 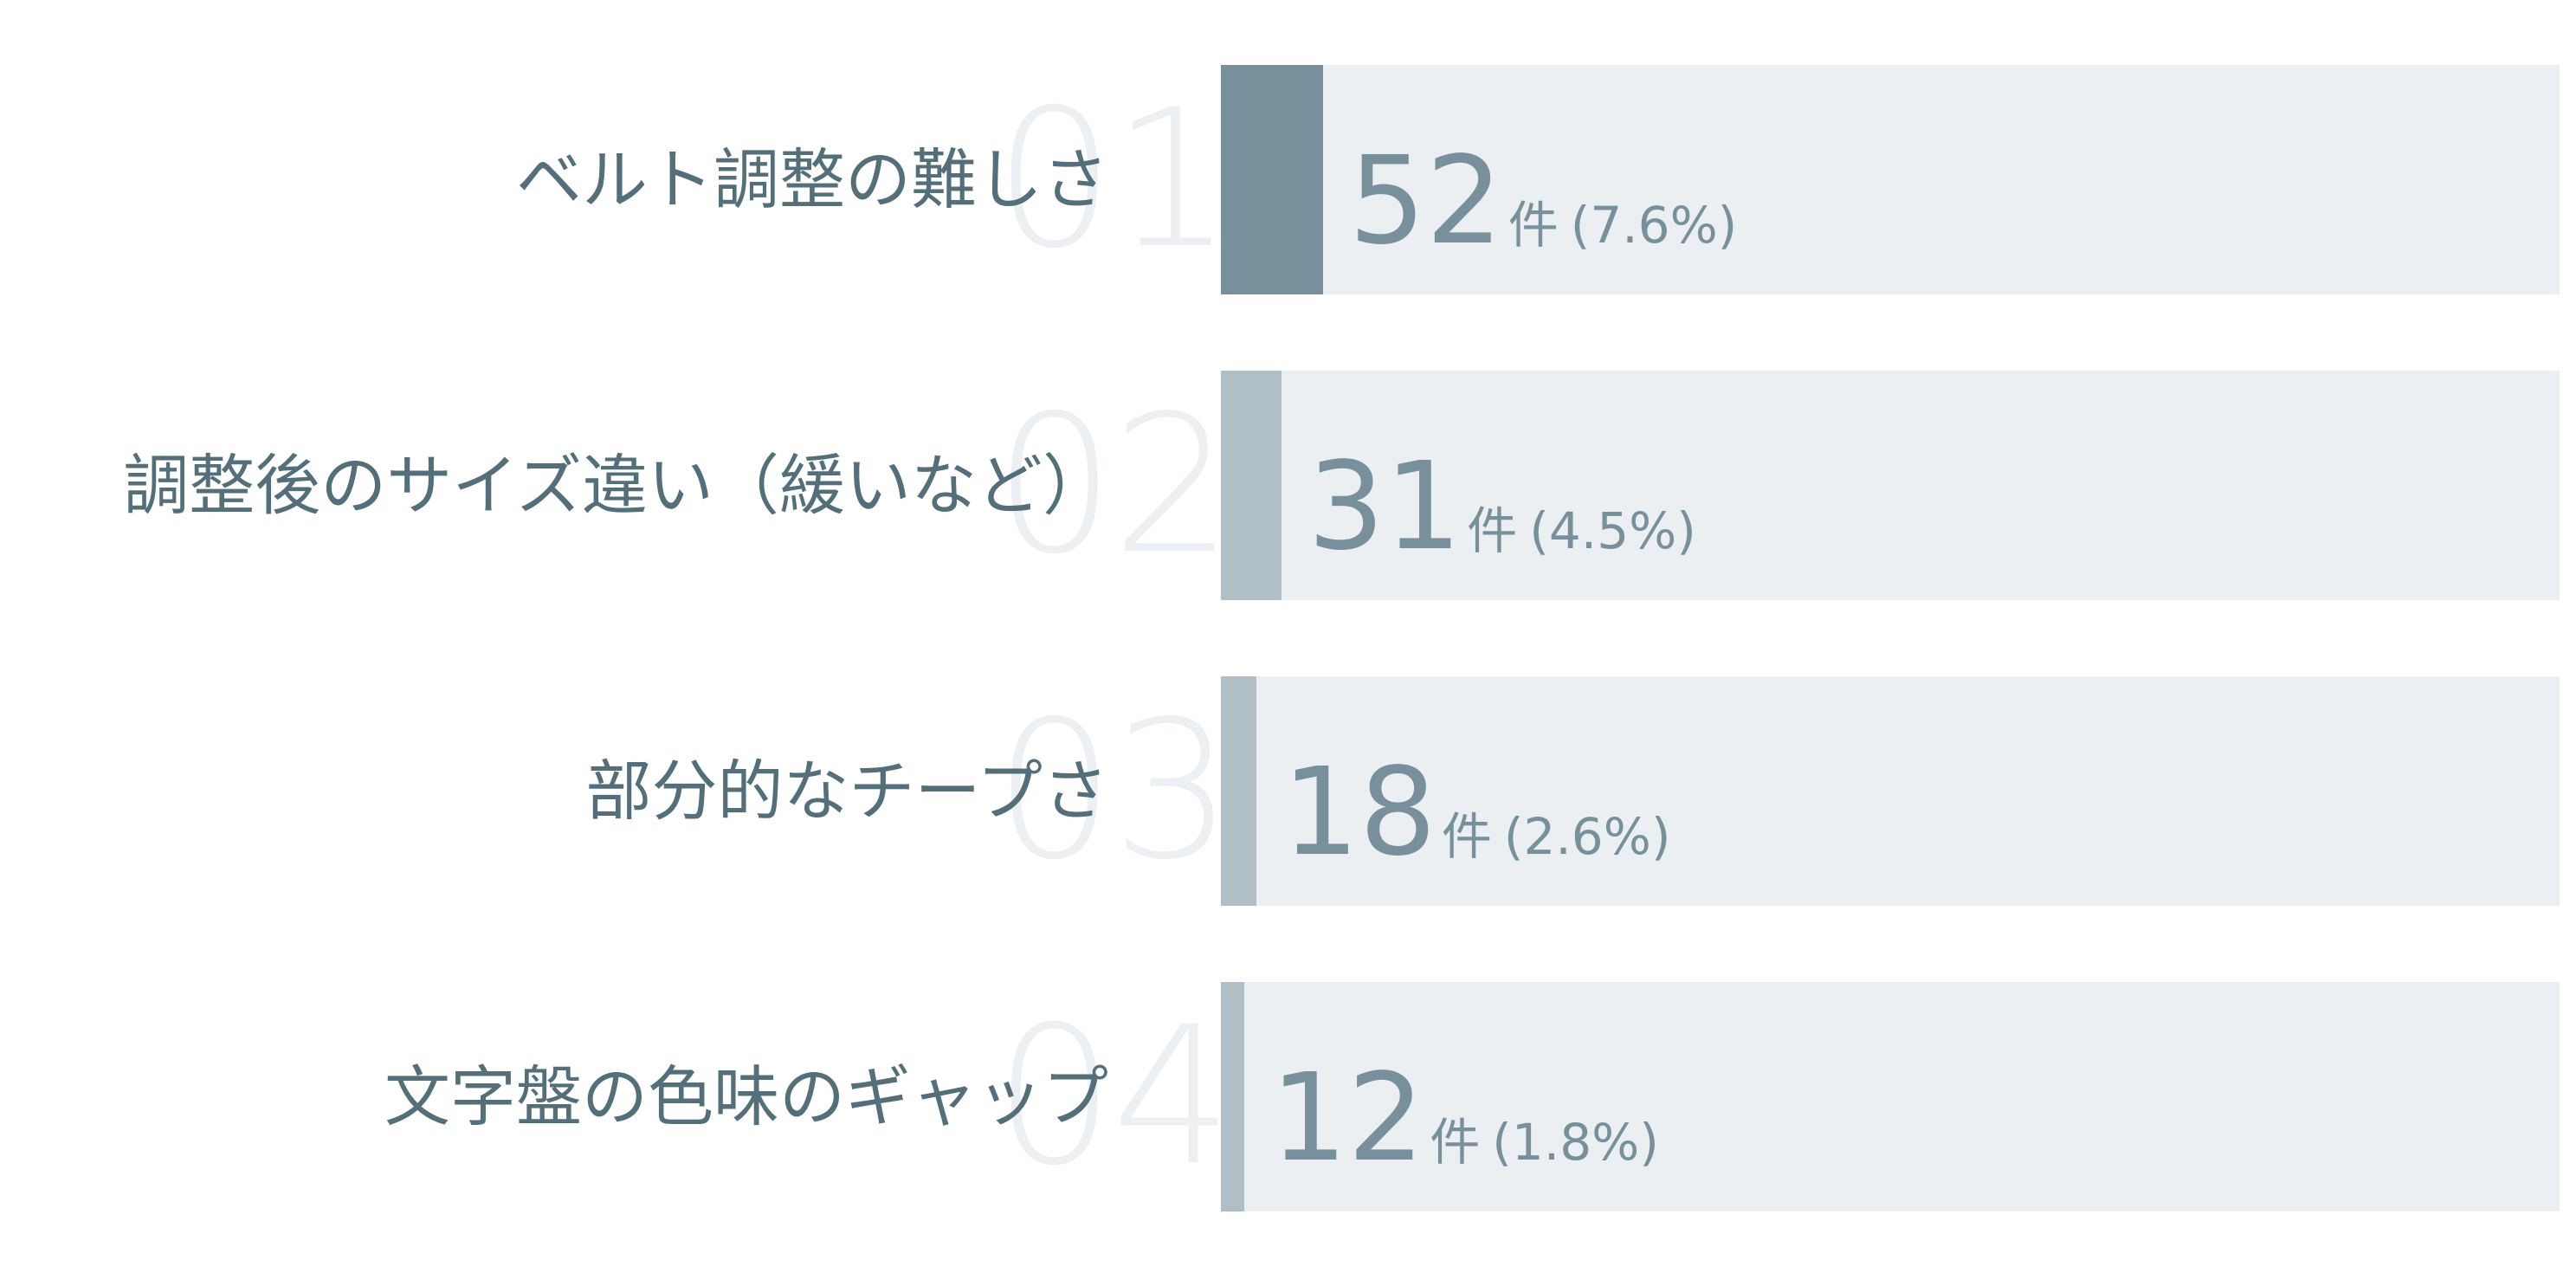 I want to click on value-label: 18 件 (2.6%), so click(x=1476, y=813).